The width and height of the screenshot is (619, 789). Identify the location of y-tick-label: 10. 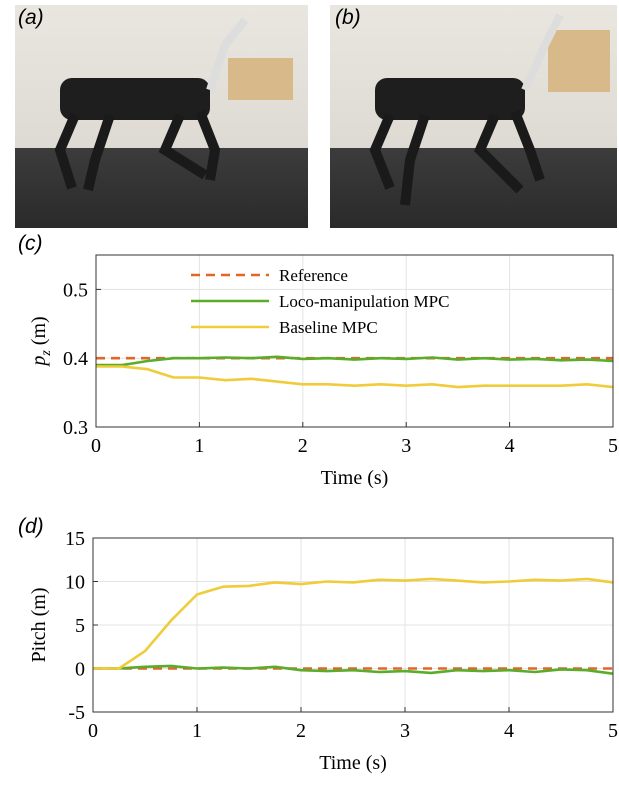
(75, 583).